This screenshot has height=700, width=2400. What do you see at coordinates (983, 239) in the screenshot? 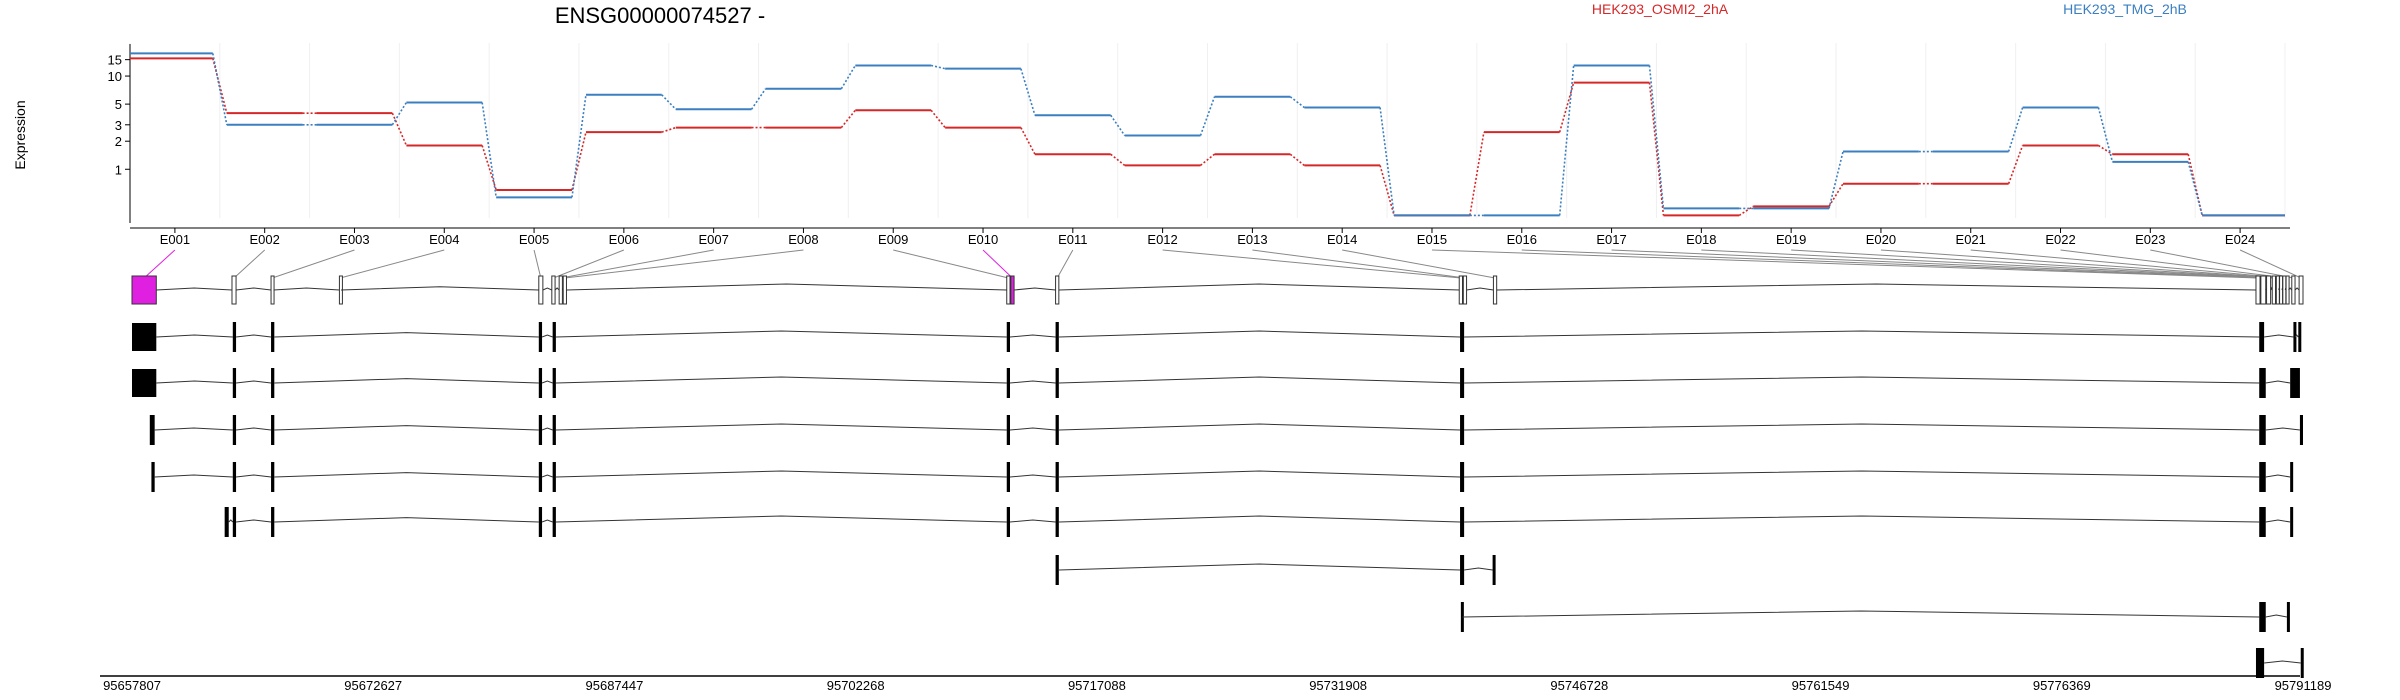
I see `exon-label-E010: E010` at bounding box center [983, 239].